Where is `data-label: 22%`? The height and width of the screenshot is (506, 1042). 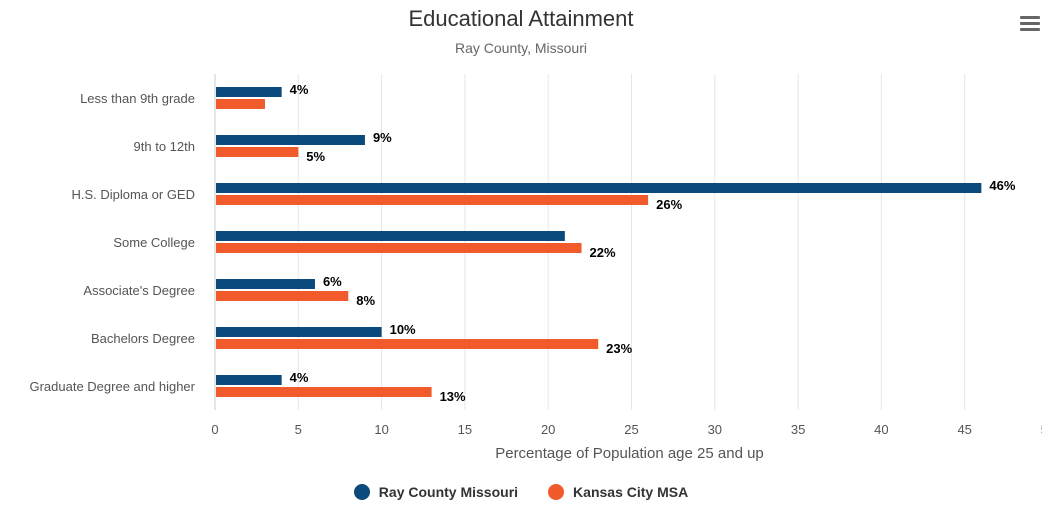 data-label: 22% is located at coordinates (603, 252).